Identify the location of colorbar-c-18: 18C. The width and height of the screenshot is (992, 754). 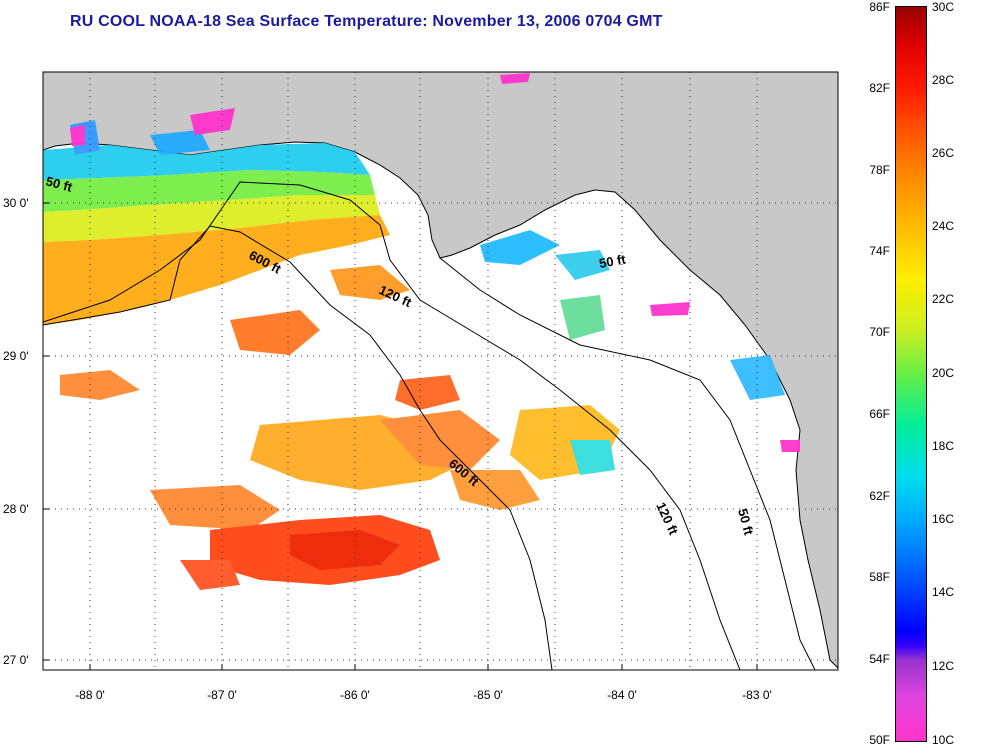
(943, 446).